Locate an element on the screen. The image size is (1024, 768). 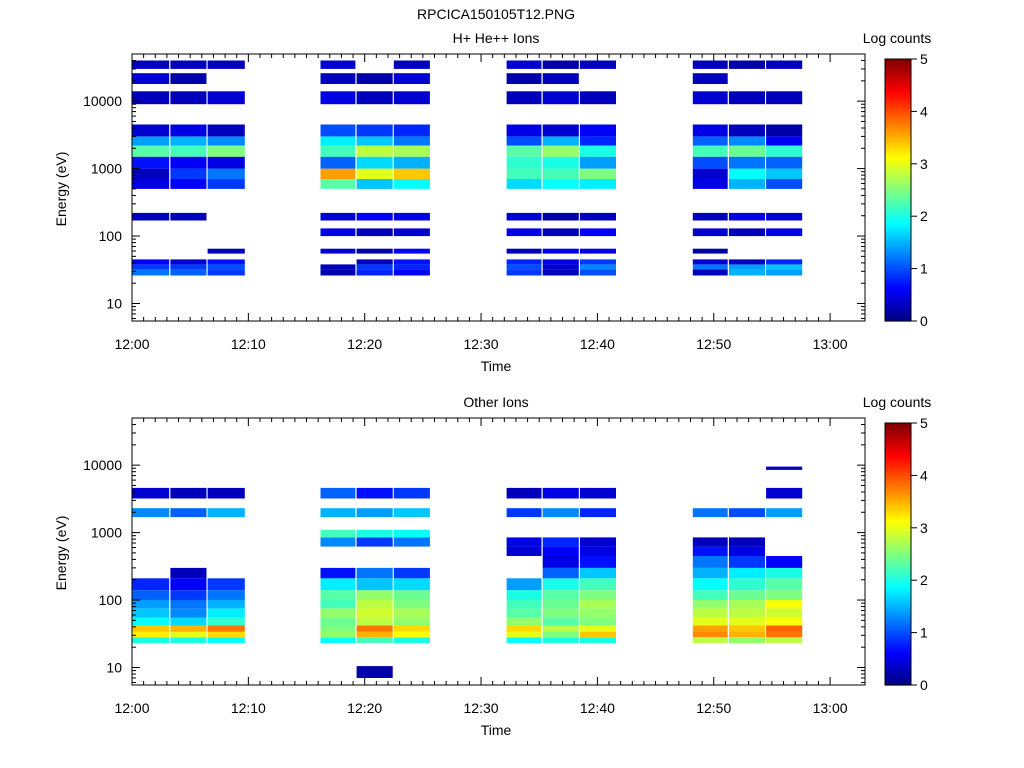
colorbar-label: Log counts is located at coordinates (897, 402).